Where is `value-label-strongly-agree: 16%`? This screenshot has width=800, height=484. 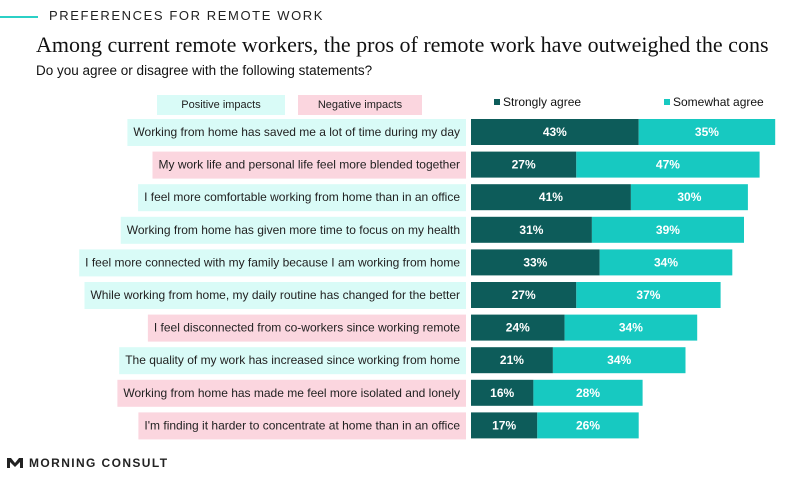 value-label-strongly-agree: 16% is located at coordinates (502, 393).